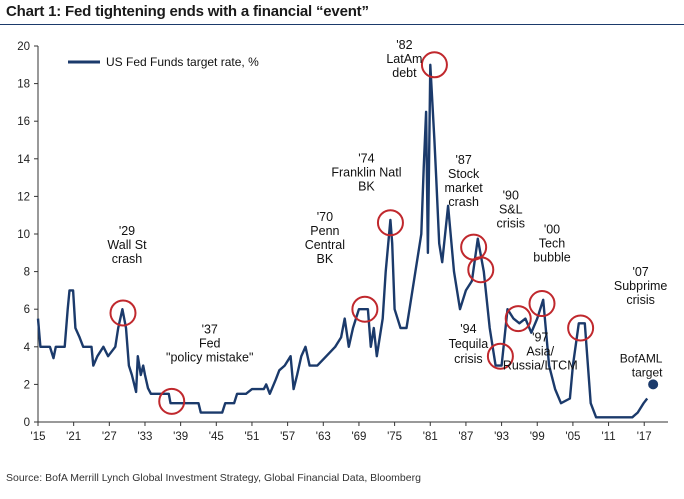  I want to click on x-tick-label: '17, so click(644, 437).